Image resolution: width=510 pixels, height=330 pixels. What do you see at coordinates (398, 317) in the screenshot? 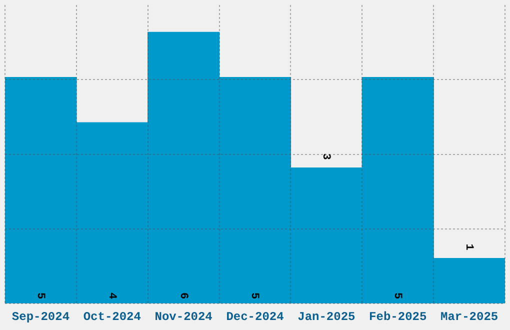
I see `x-tick-label: Feb-2025` at bounding box center [398, 317].